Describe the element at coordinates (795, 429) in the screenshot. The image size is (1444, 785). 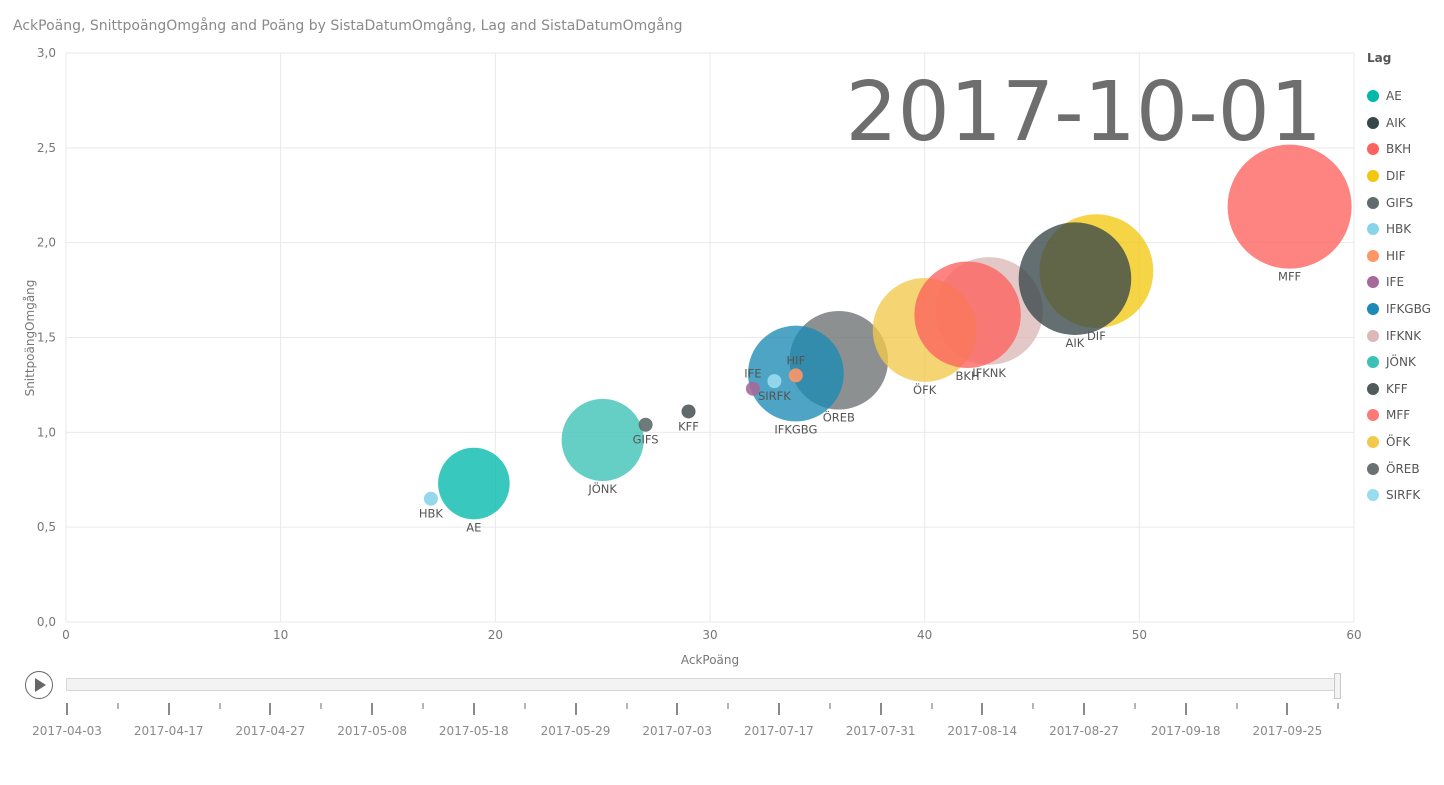
I see `bubble-label-ifkgbg: IFKGBG` at that location.